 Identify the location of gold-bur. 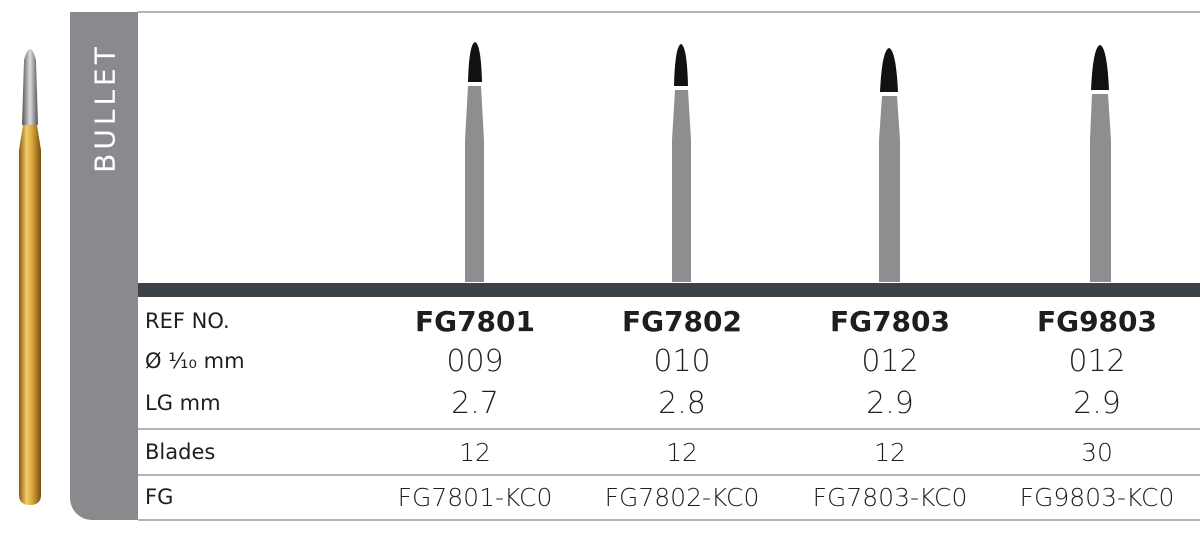
(30, 277).